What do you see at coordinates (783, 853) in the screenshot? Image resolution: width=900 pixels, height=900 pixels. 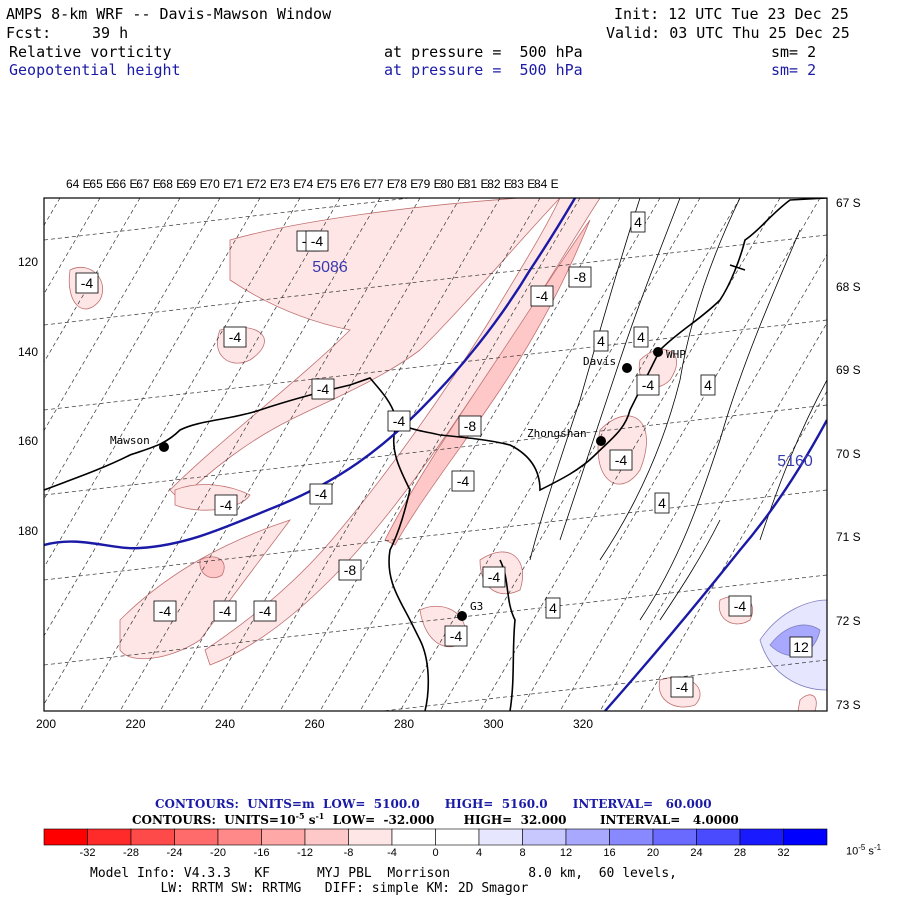 I see `colorbar-tick-label: 32` at bounding box center [783, 853].